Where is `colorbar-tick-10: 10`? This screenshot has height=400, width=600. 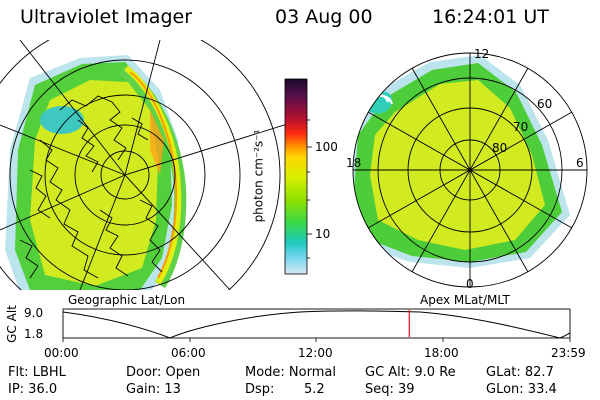
colorbar-tick-10: 10 is located at coordinates (323, 234).